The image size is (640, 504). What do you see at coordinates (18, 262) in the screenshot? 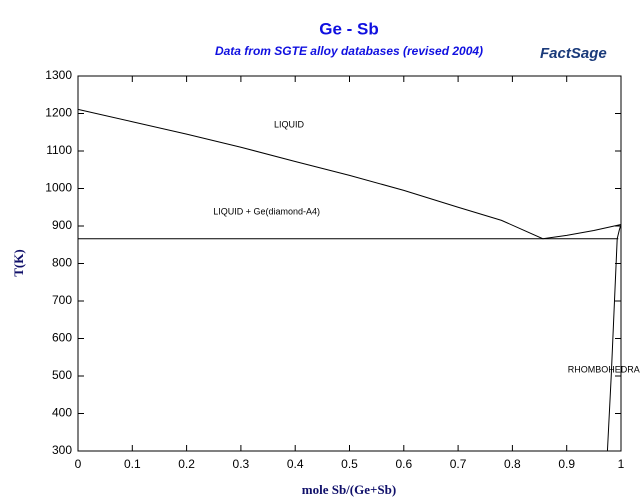
I see `y-axis-label: T(K)` at bounding box center [18, 262].